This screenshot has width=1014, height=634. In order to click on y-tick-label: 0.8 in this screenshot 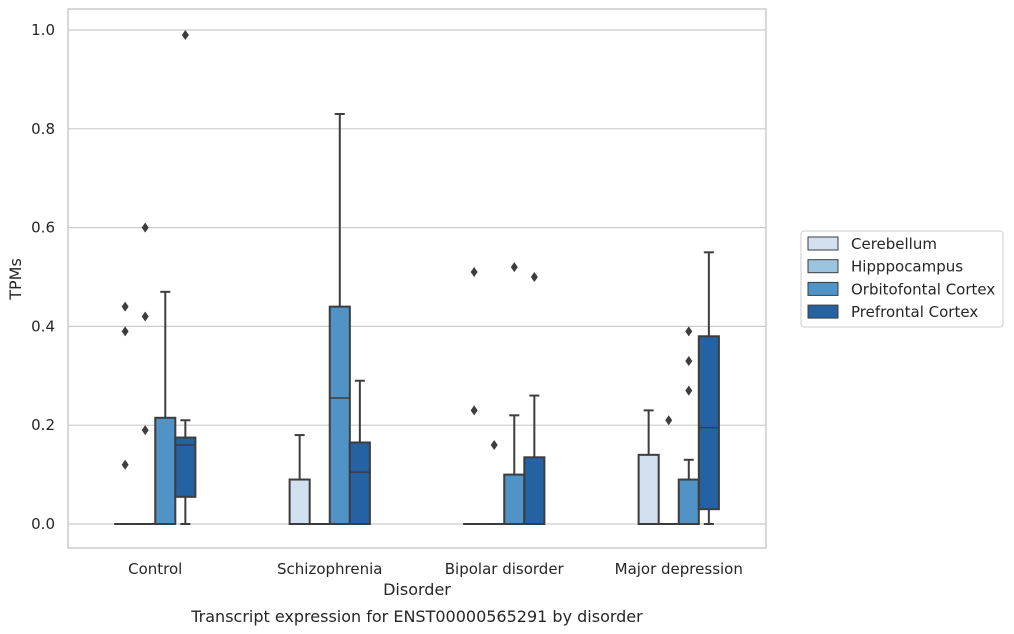, I will do `click(43, 129)`.